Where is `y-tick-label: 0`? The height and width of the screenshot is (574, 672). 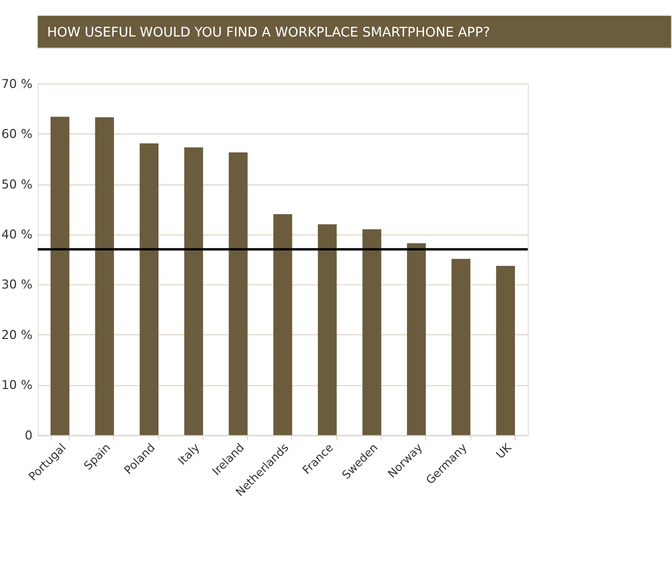
y-tick-label: 0 is located at coordinates (28, 435).